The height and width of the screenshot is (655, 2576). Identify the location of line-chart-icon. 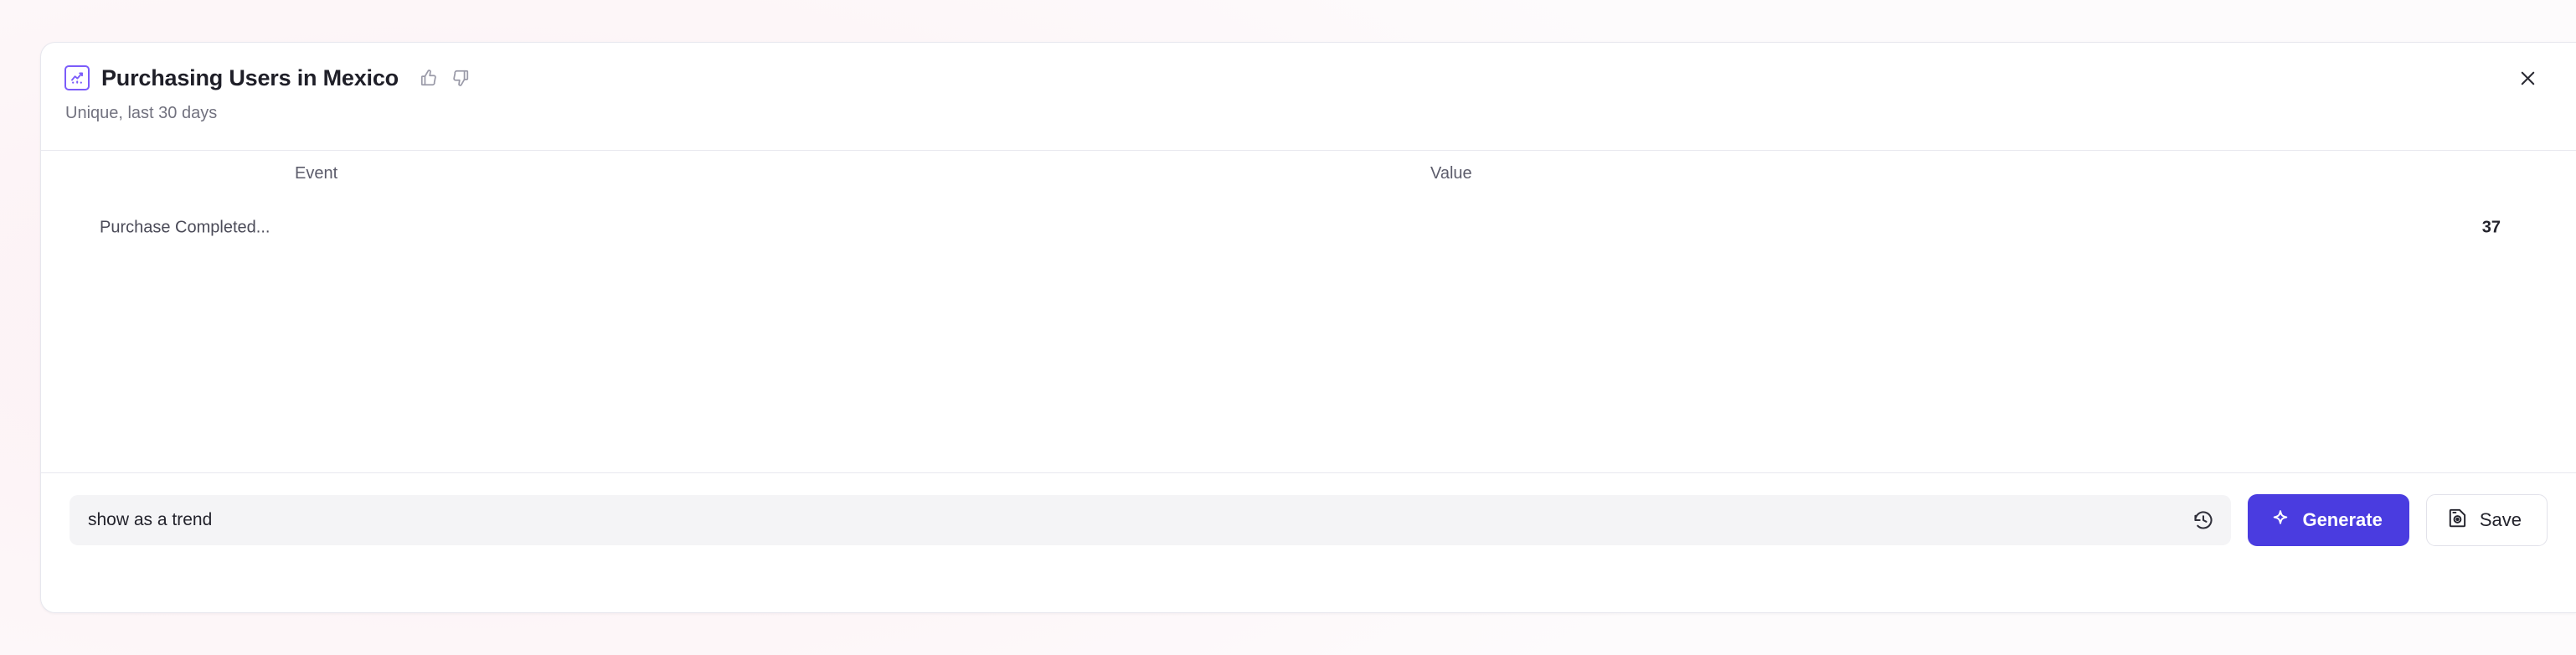
(77, 77).